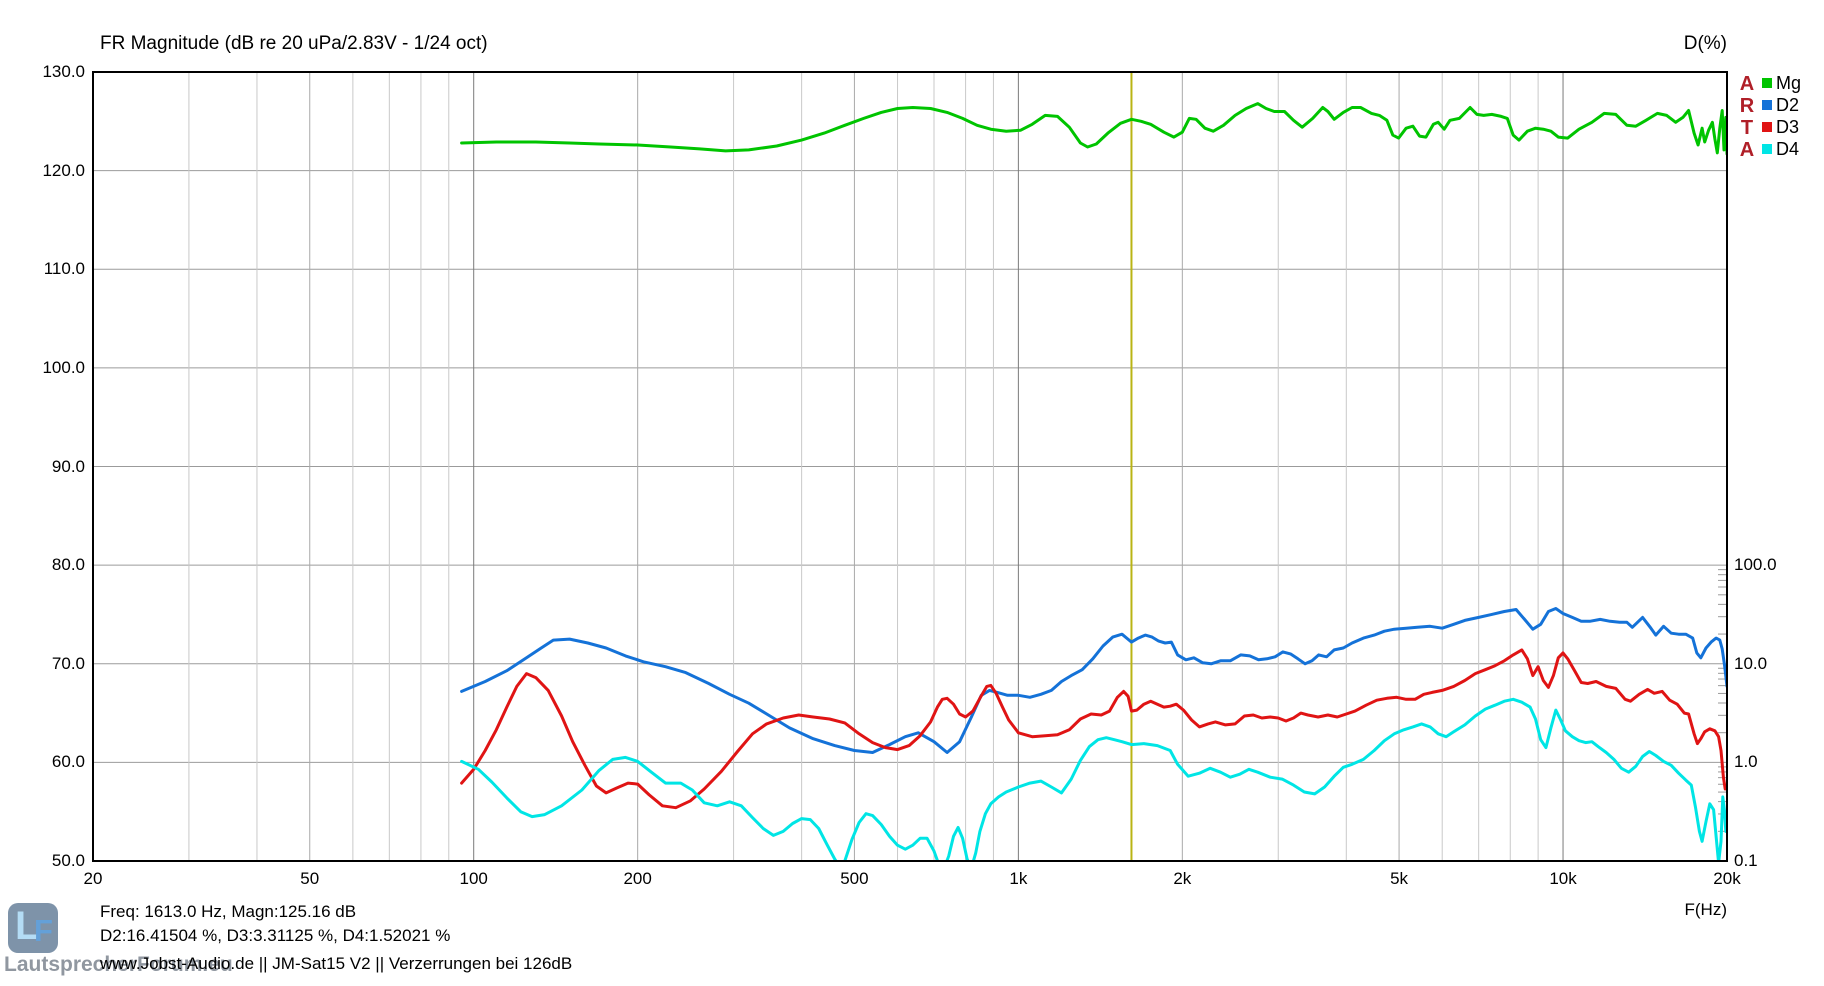  I want to click on x-axis-tick-label: 2k, so click(1182, 878).